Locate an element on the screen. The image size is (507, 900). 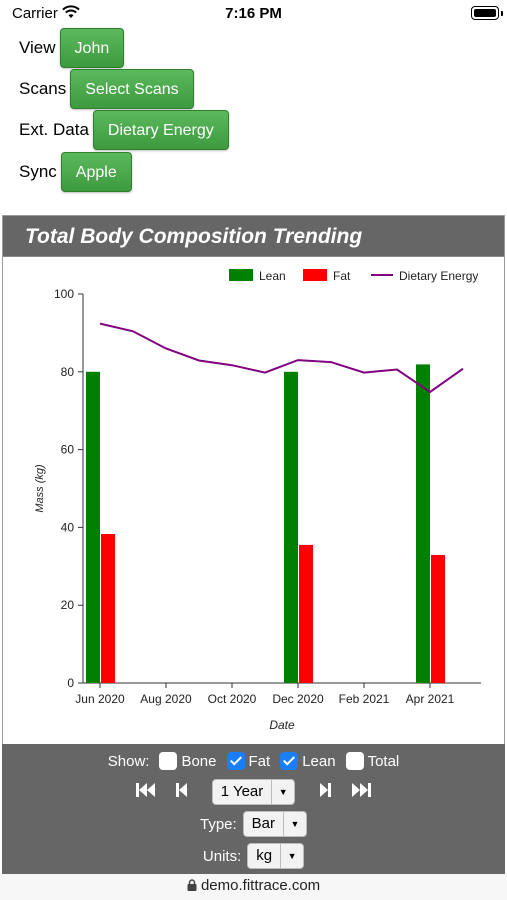
total-checkbox is located at coordinates (354, 761).